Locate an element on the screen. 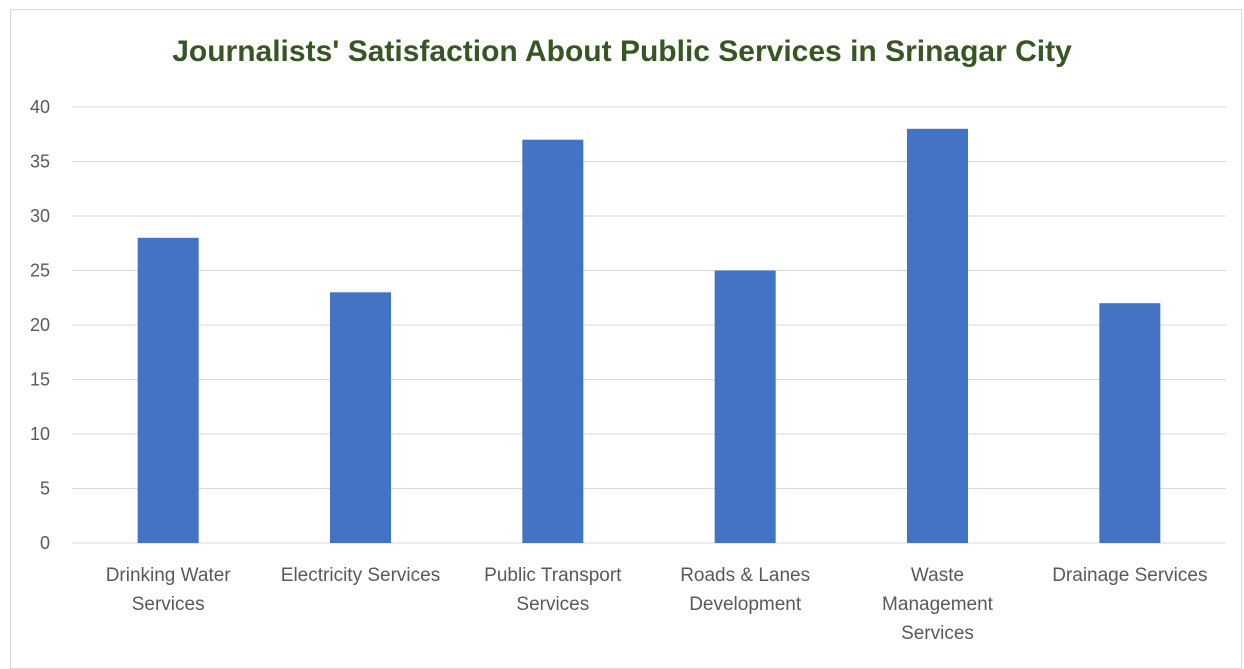  y-tick-label: 5 is located at coordinates (45, 489).